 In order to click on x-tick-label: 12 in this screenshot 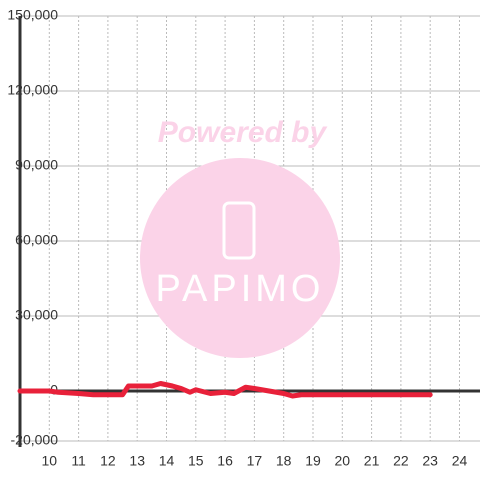, I will do `click(108, 461)`.